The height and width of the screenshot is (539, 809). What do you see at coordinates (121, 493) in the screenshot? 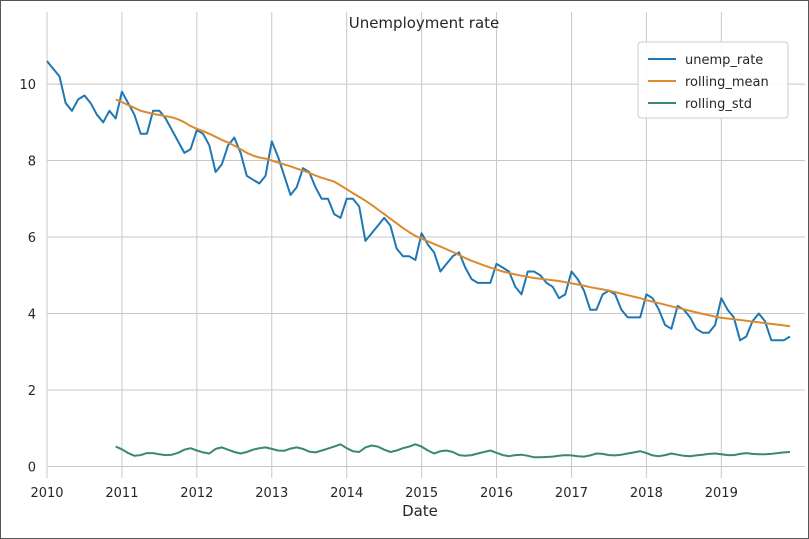
I see `x-tick-label: 2011` at bounding box center [121, 493].